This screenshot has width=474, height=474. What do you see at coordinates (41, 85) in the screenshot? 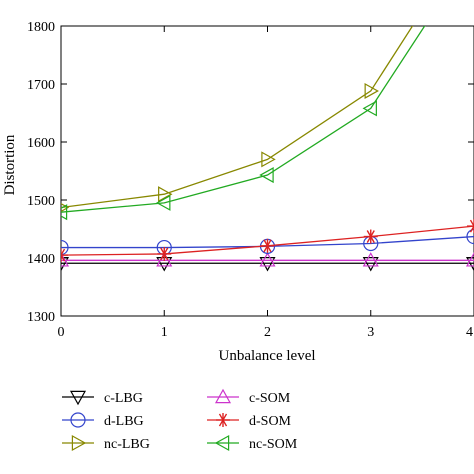
I see `y-tick-label: 1700` at bounding box center [41, 85].